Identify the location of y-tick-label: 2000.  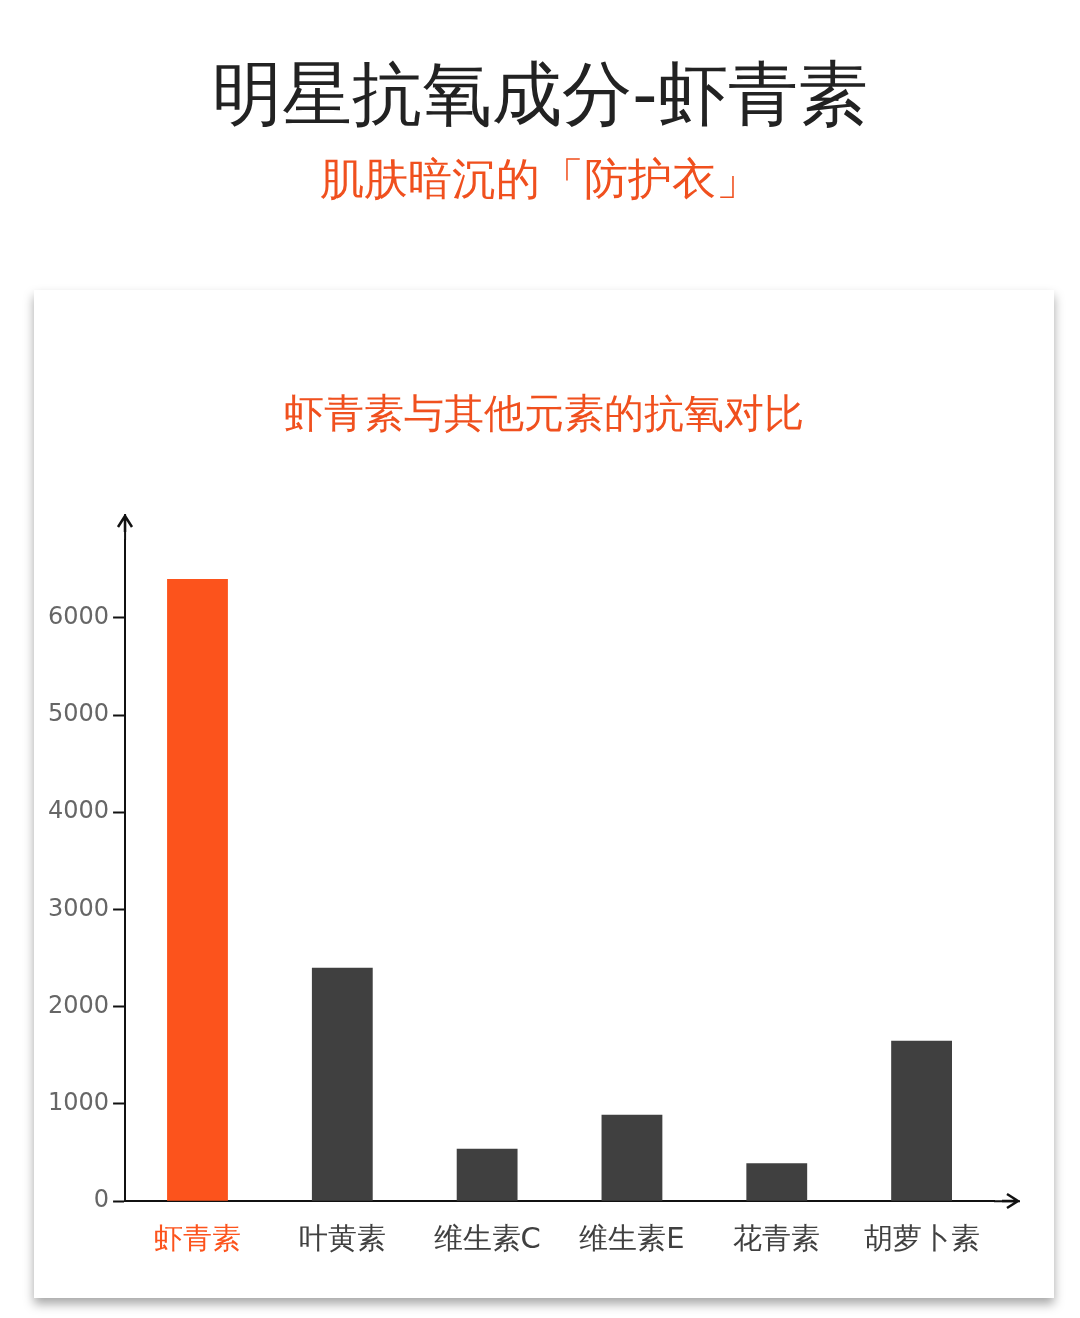
(79, 1004).